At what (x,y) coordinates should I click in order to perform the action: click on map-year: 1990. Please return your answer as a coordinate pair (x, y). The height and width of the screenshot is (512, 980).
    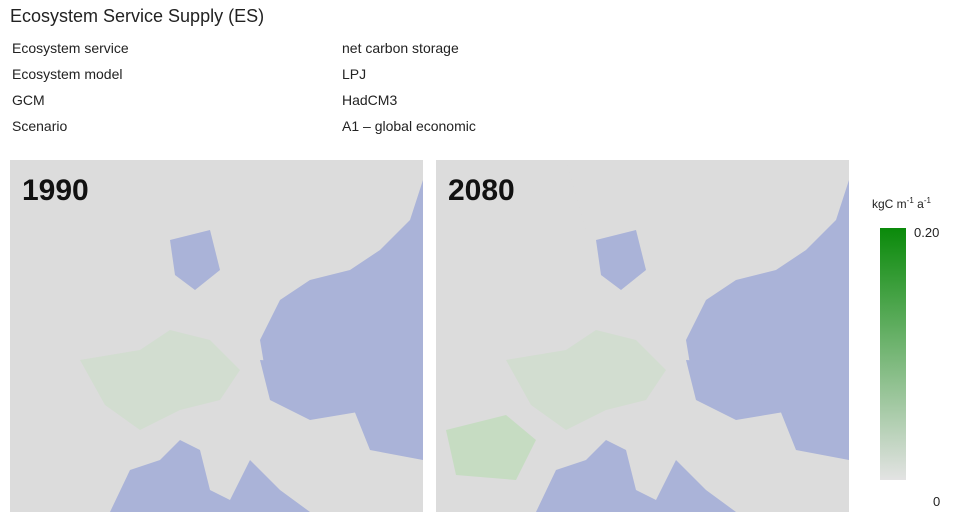
    Looking at the image, I should click on (55, 190).